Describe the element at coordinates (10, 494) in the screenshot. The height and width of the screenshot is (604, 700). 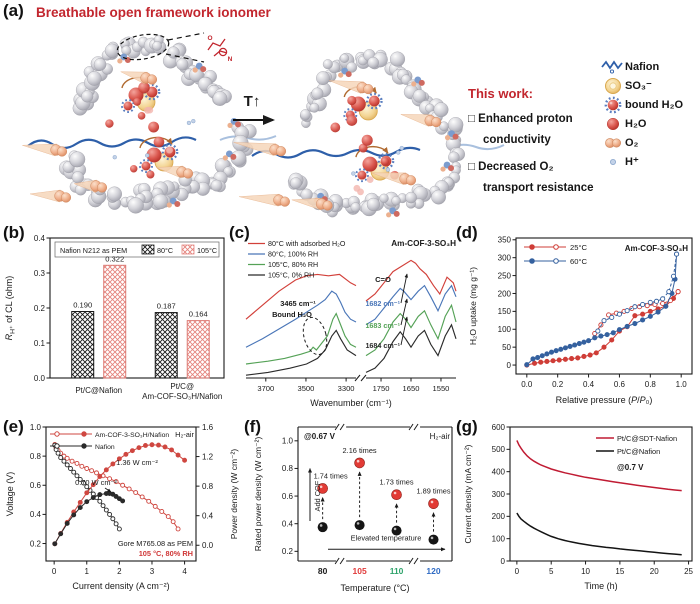
I see `y-axis-title: Voltage (V)` at that location.